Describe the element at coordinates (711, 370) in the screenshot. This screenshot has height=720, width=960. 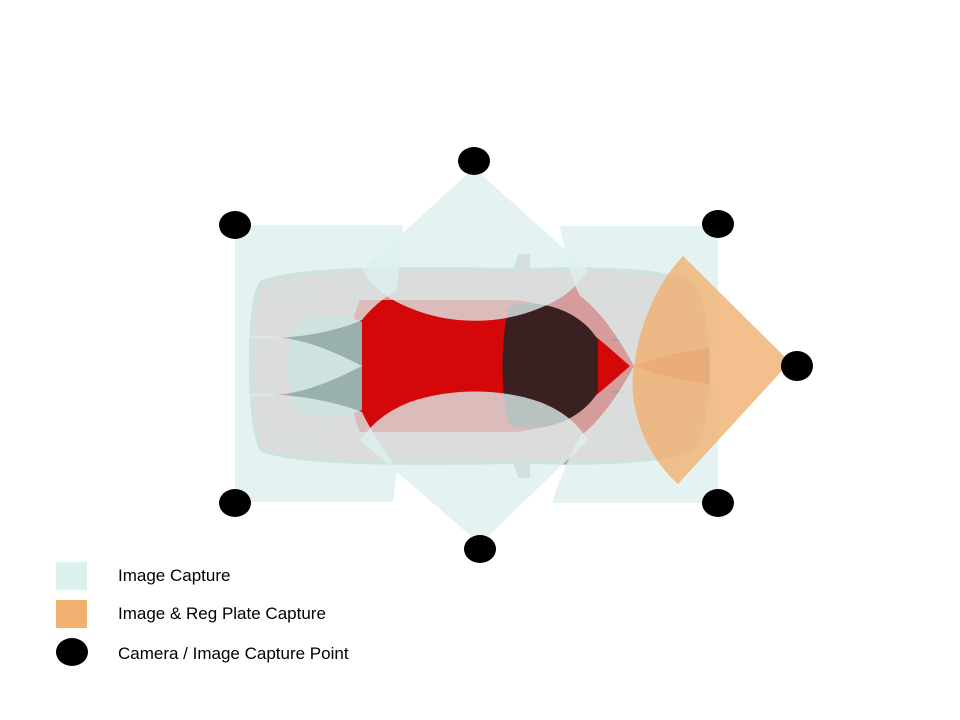
I see `reg-plate-capture-area` at that location.